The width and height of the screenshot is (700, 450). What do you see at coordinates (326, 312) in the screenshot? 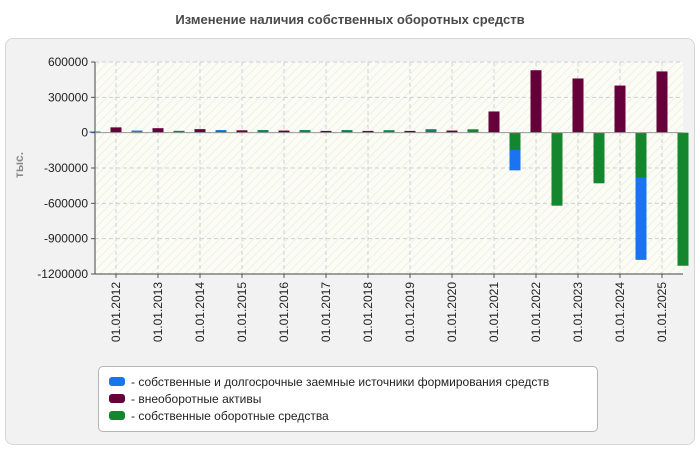
I see `x-tick-label: 01.01.2017` at bounding box center [326, 312].